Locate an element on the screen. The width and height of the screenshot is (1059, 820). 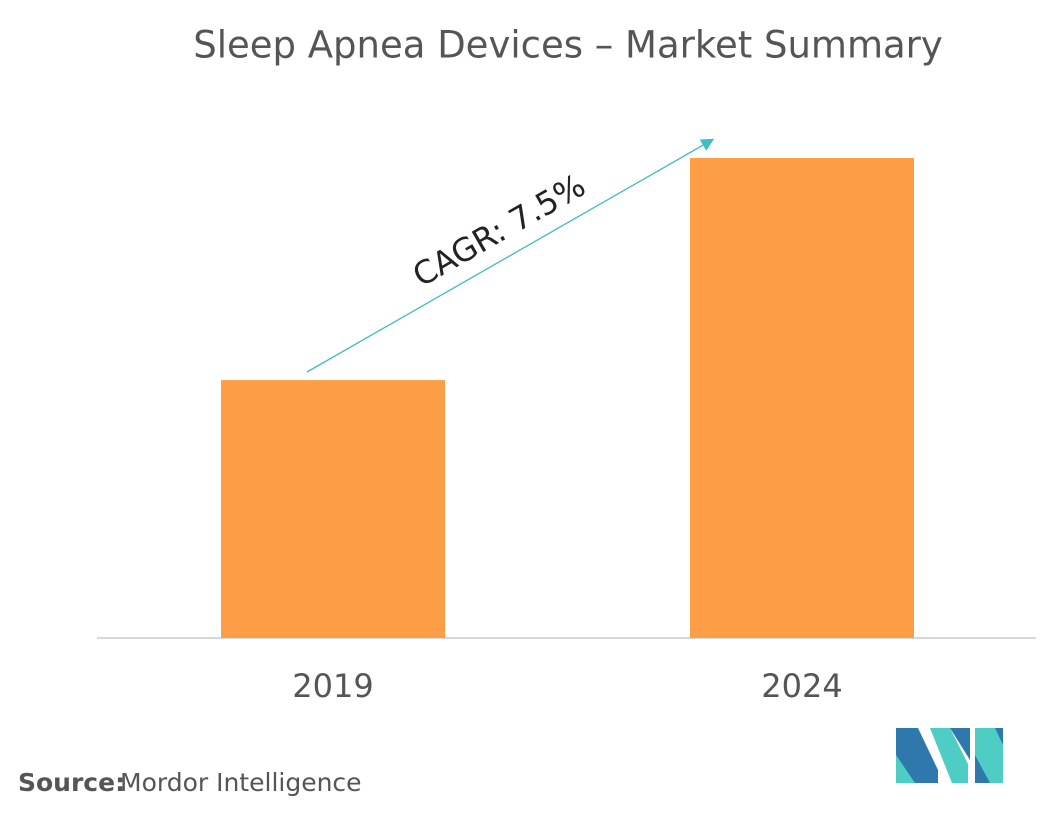
chart-title: Sleep Apnea Devices – Market Summary is located at coordinates (568, 45).